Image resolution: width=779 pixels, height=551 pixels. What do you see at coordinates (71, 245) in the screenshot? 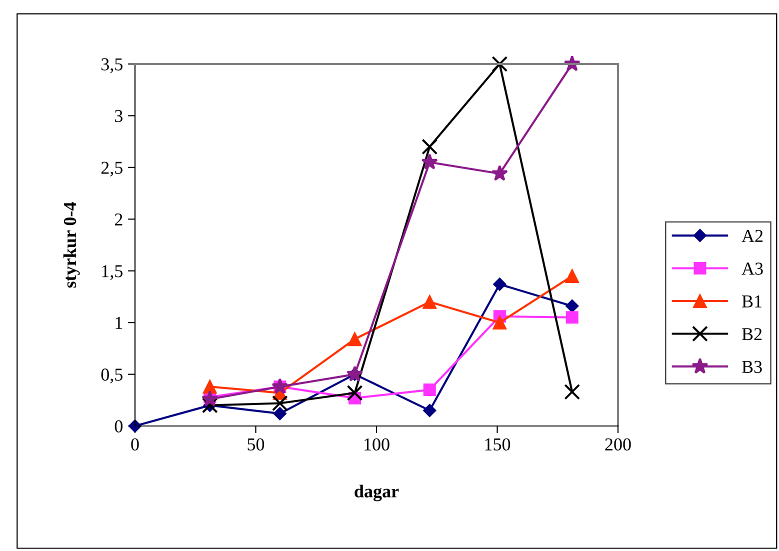
I see `y-axis-title: styrkur 0-4` at bounding box center [71, 245].